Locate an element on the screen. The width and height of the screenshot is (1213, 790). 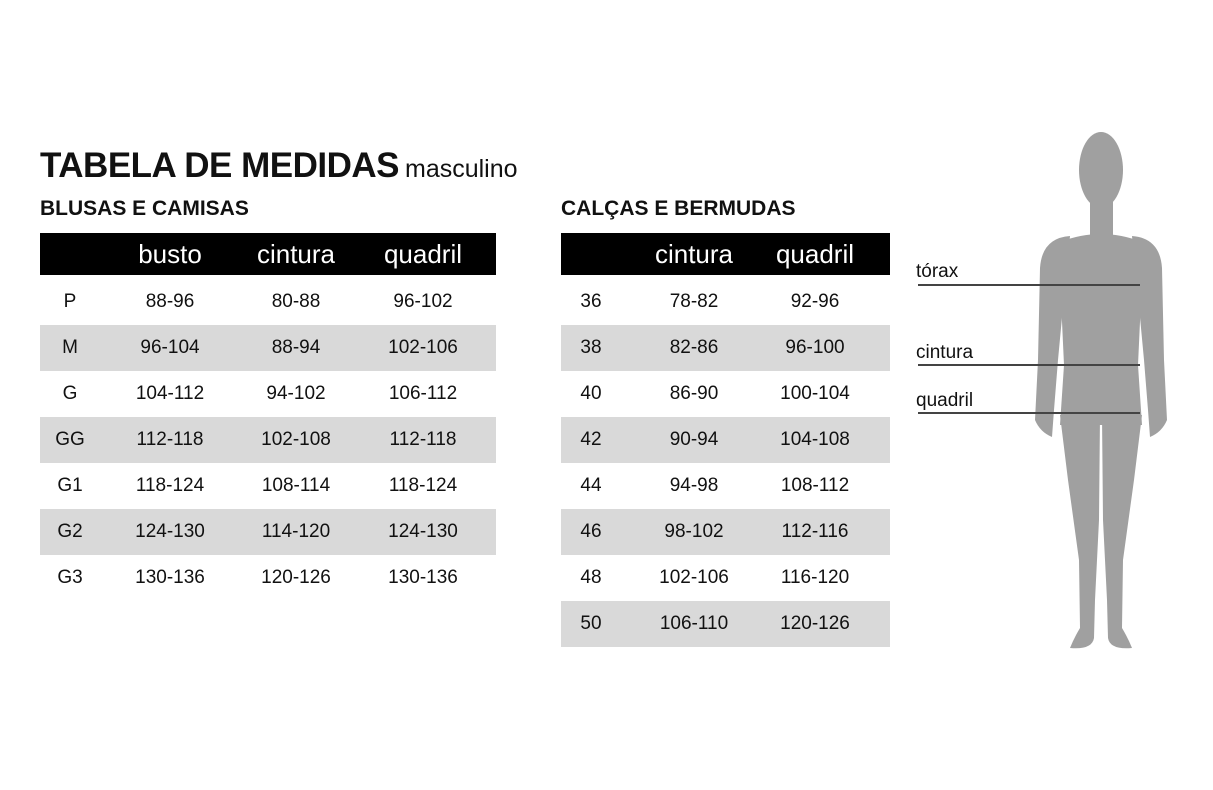
measurement-cell: 94-102 is located at coordinates (296, 393).